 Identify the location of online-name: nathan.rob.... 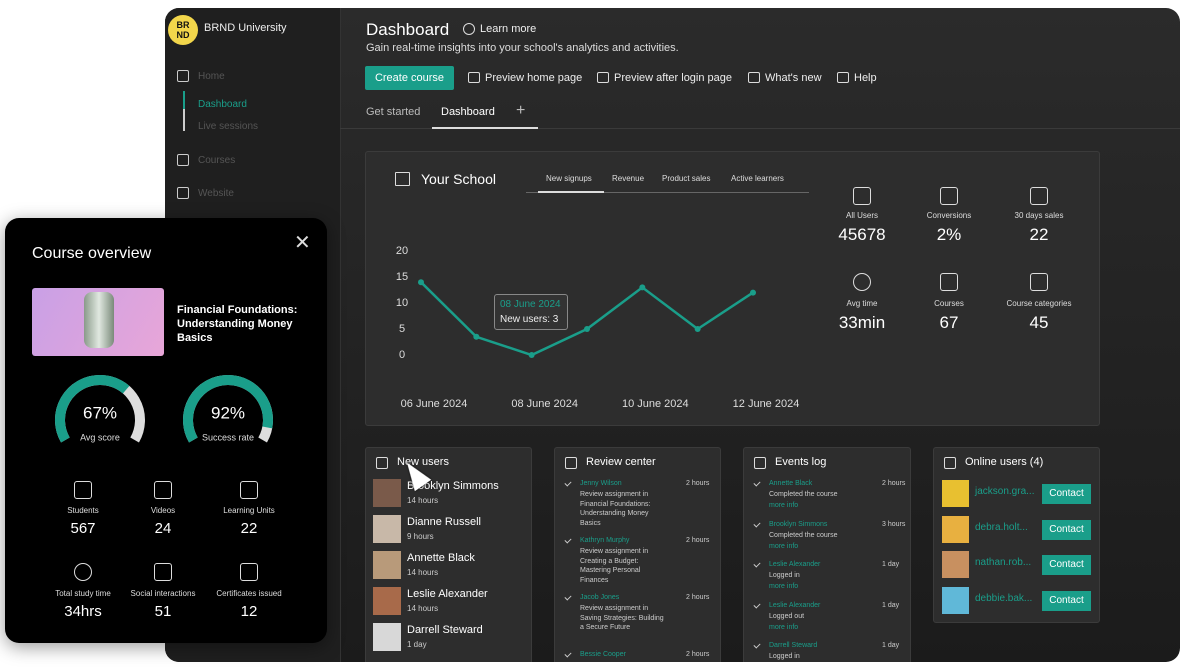
(1003, 563).